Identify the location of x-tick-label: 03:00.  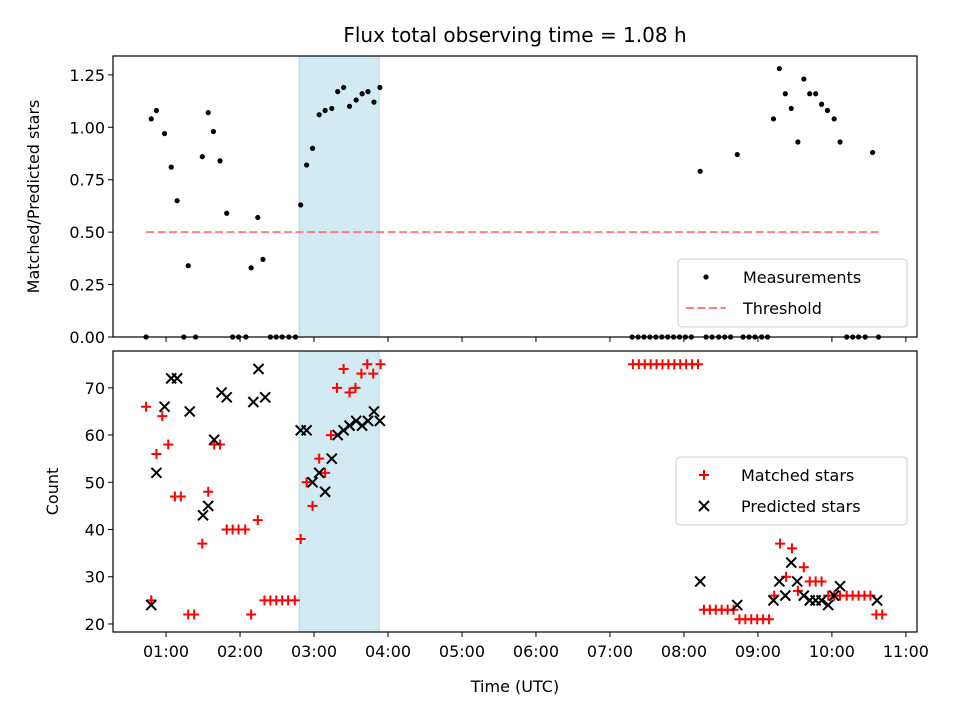
(314, 651).